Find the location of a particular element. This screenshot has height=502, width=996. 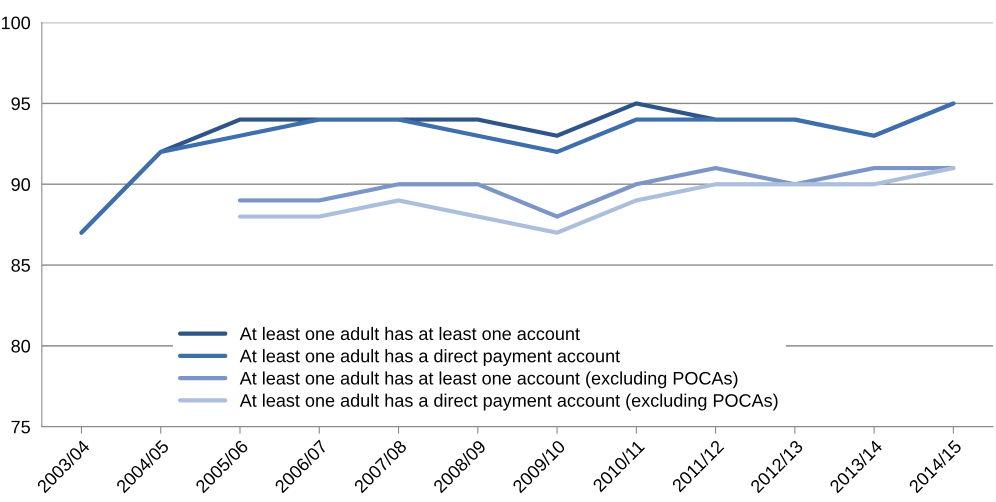

legend-label: At least one adult has a direct payment account is located at coordinates (430, 357).